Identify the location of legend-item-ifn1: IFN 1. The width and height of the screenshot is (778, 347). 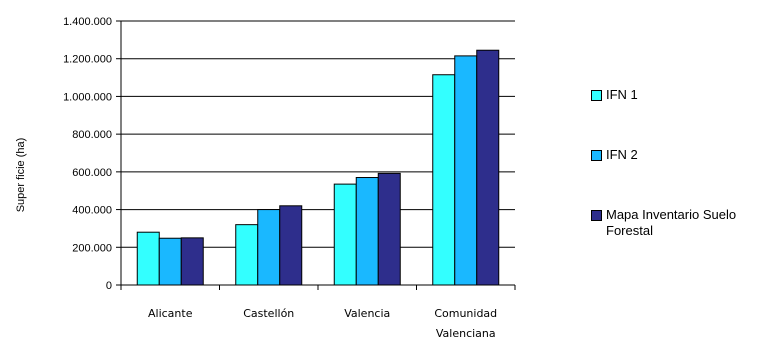
(614, 95).